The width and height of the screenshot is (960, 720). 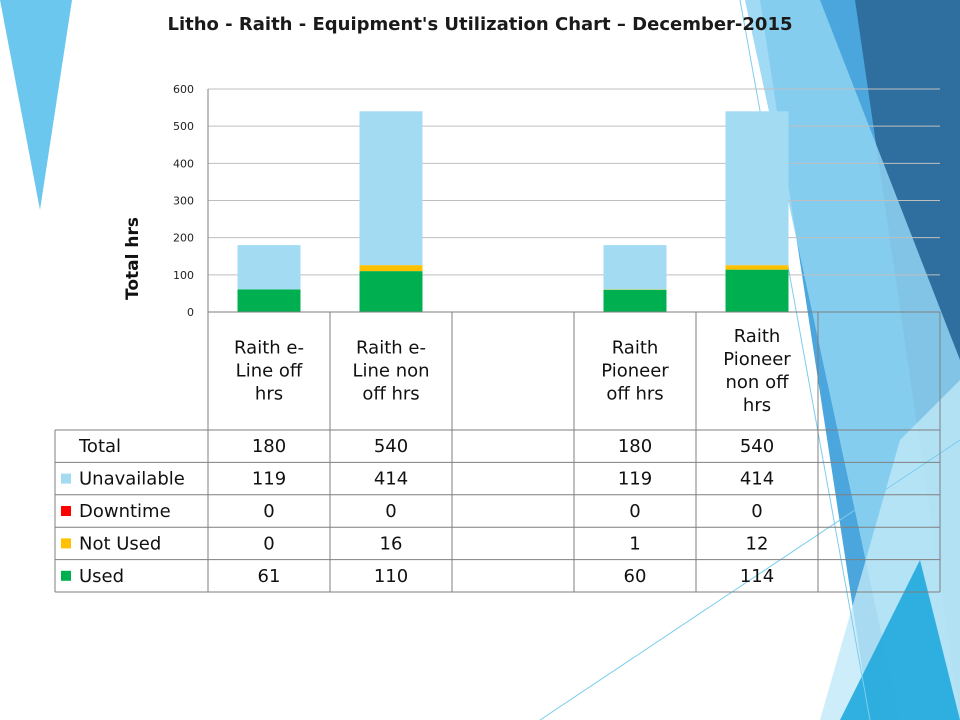 What do you see at coordinates (758, 382) in the screenshot?
I see `category-label: non off` at bounding box center [758, 382].